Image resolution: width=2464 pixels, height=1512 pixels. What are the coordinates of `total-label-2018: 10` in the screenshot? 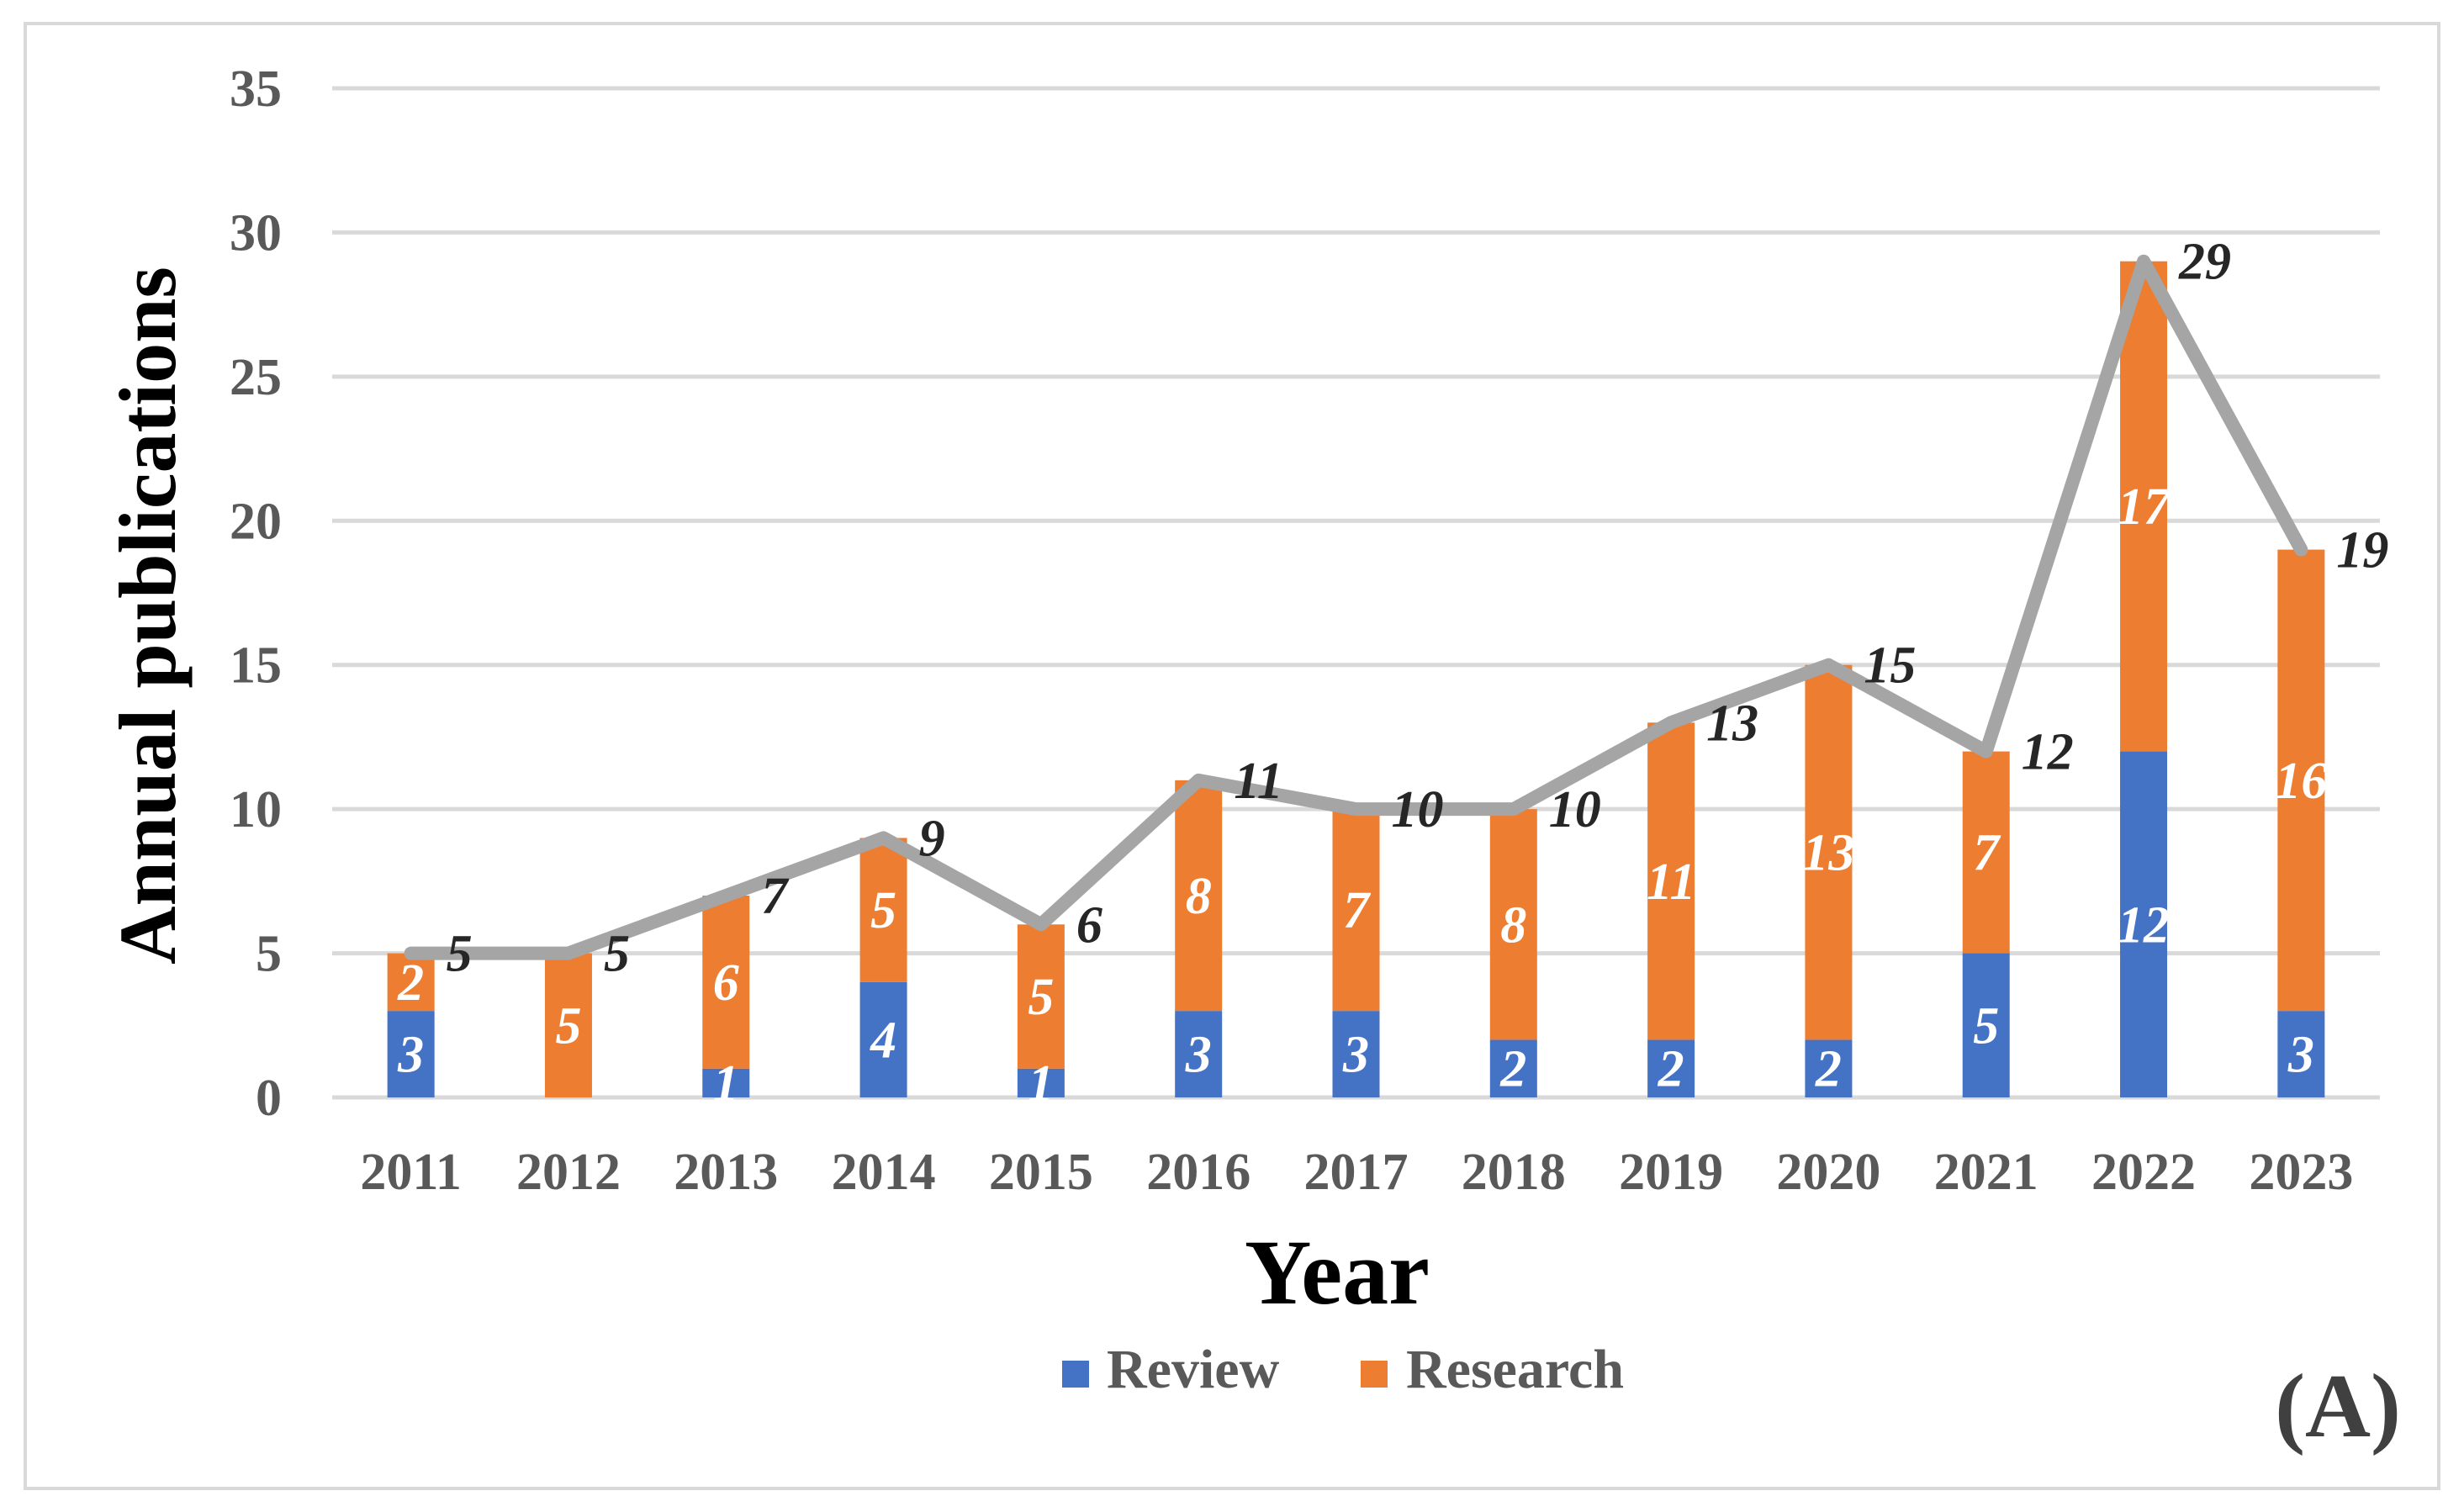 It's located at (1575, 809).